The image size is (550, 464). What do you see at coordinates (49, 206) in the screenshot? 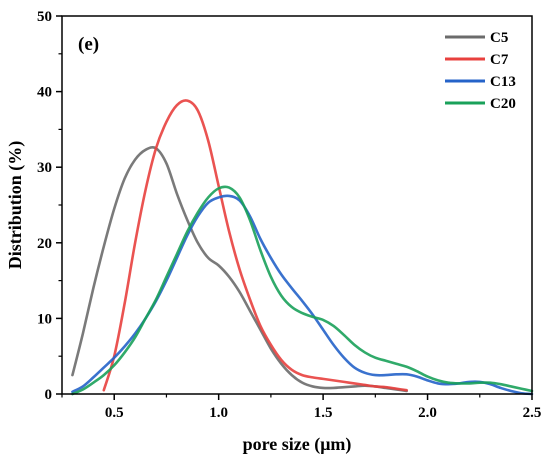
I see `y-axis-ticks: 0 10 20 30 40 50` at bounding box center [49, 206].